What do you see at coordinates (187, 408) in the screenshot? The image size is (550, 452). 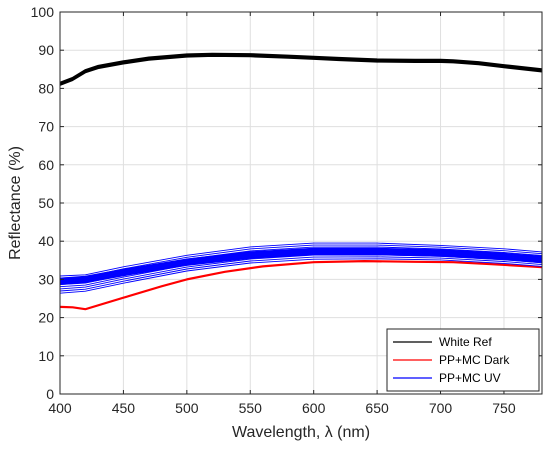 I see `x-tick-label: 500` at bounding box center [187, 408].